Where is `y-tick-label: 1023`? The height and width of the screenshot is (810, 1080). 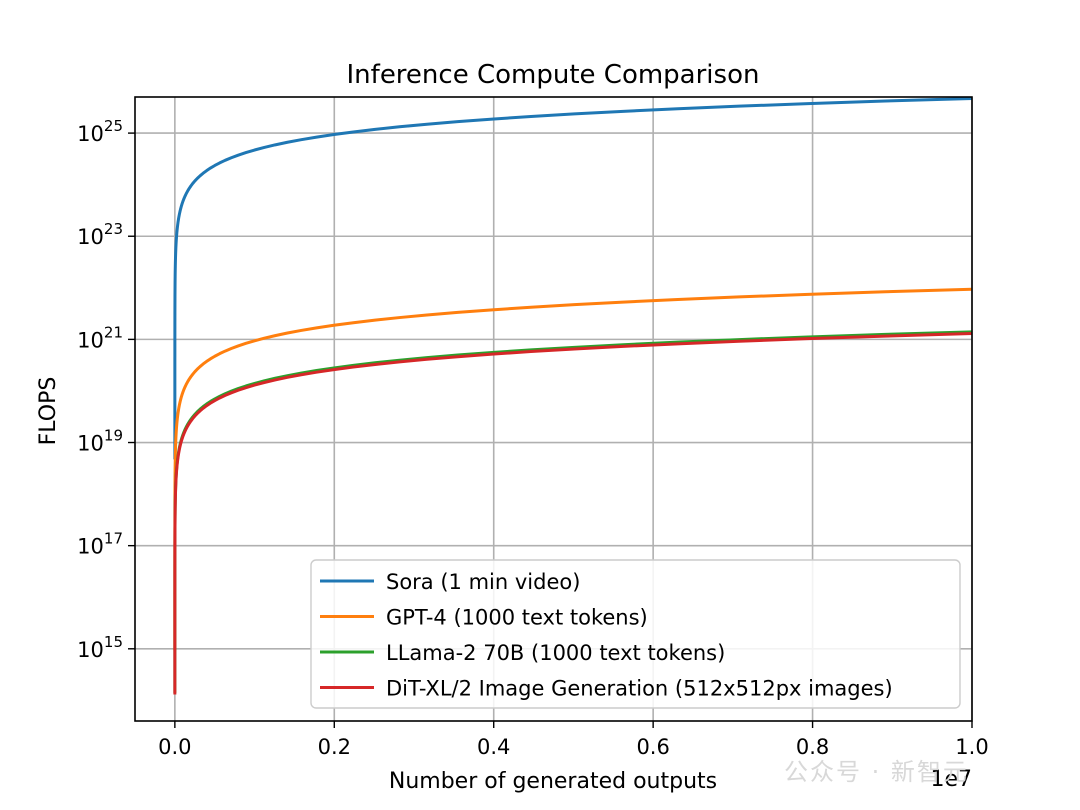 y-tick-label: 1023 is located at coordinates (100, 234).